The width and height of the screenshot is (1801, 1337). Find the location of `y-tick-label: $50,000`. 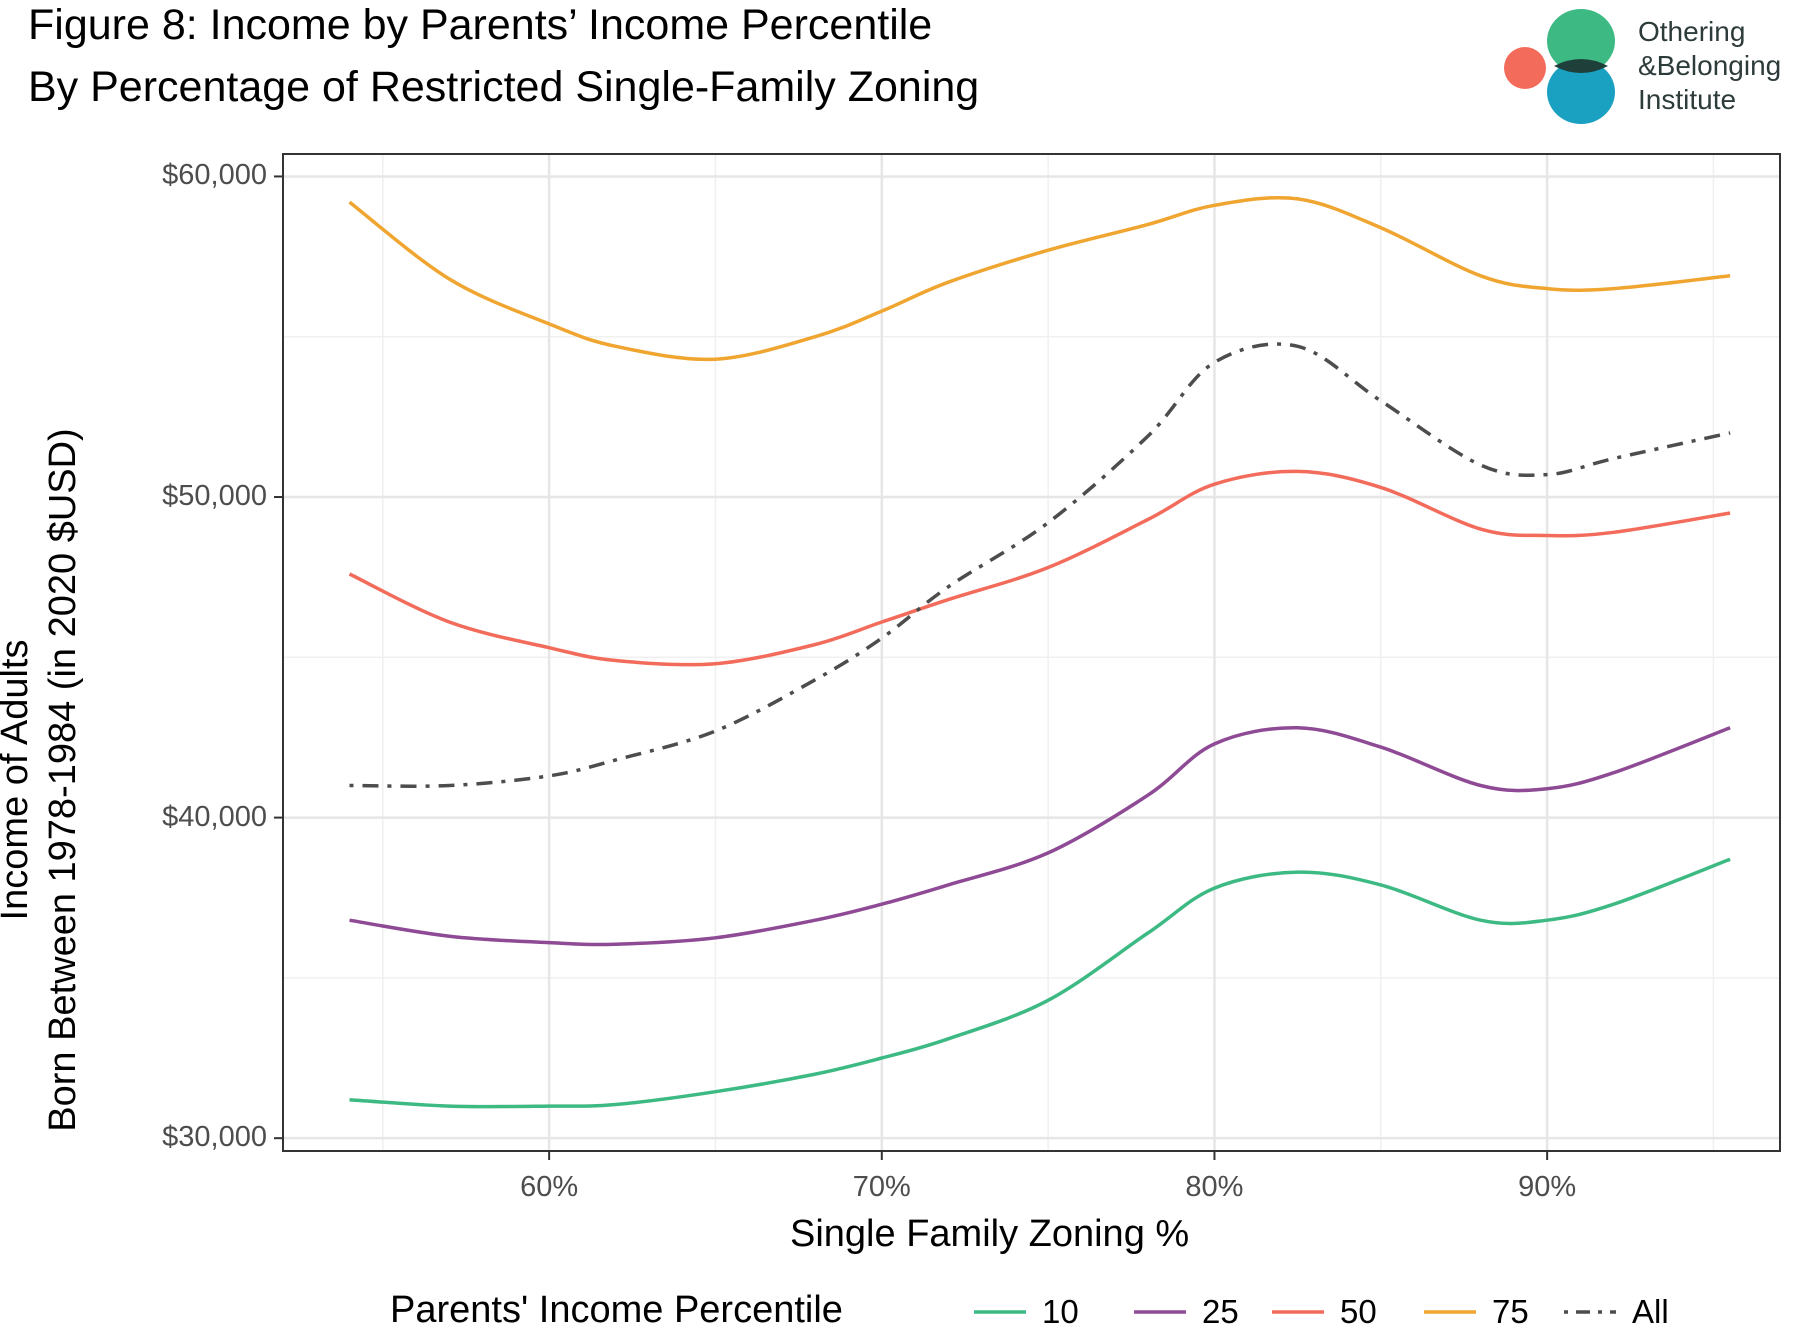

y-tick-label: $50,000 is located at coordinates (214, 496).